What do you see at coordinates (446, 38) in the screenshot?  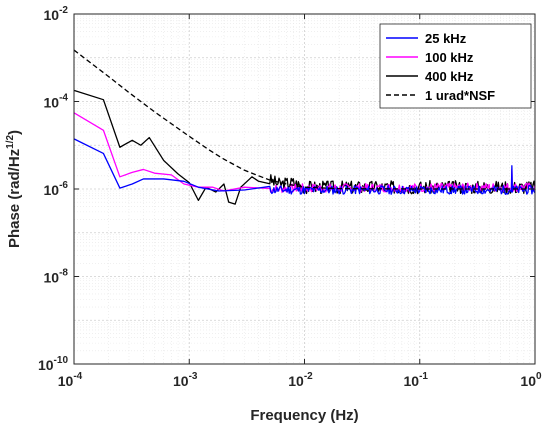 I see `legend-label: 25 kHz` at bounding box center [446, 38].